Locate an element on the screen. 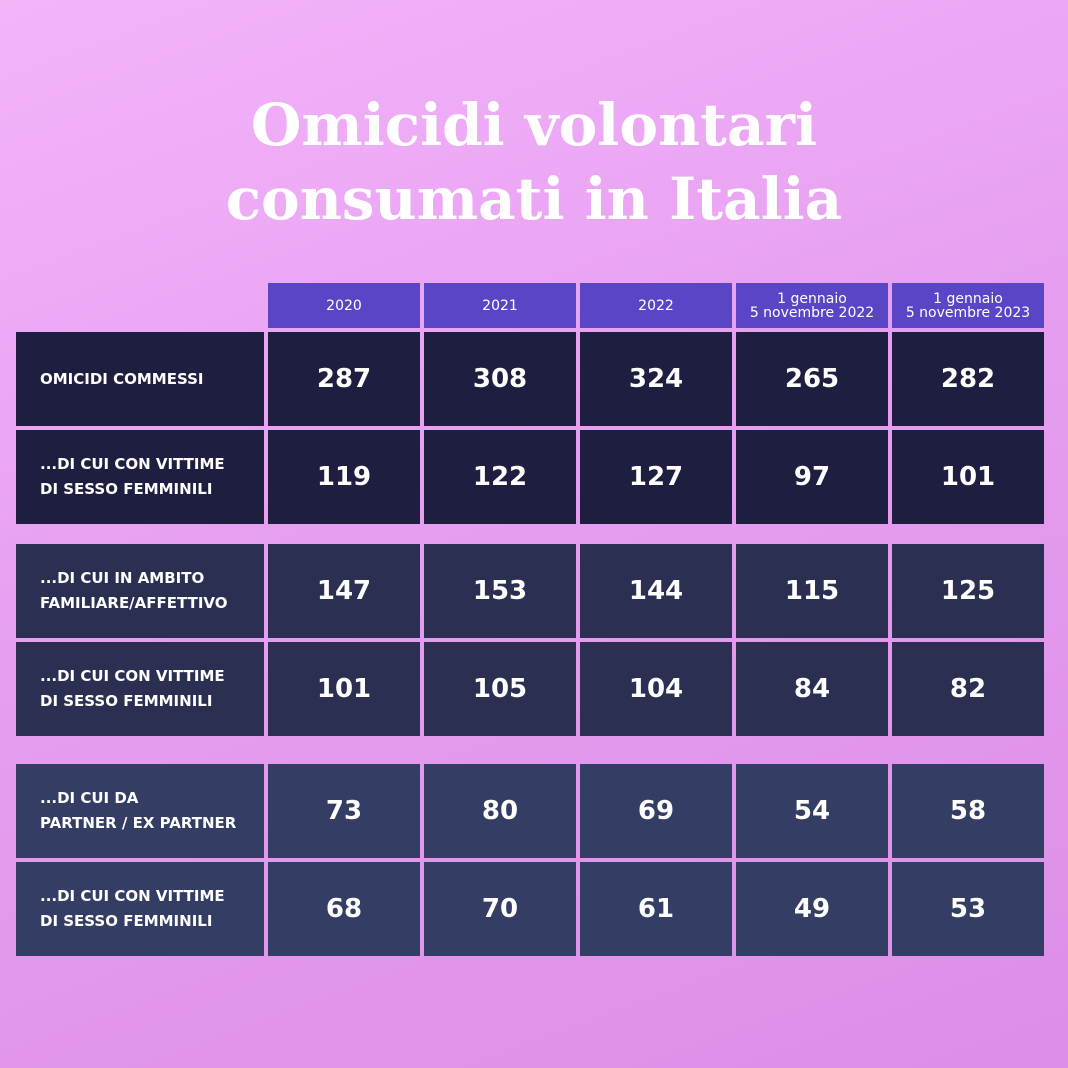 The width and height of the screenshot is (1068, 1068). title-line: Omicidi volontari is located at coordinates (534, 125).